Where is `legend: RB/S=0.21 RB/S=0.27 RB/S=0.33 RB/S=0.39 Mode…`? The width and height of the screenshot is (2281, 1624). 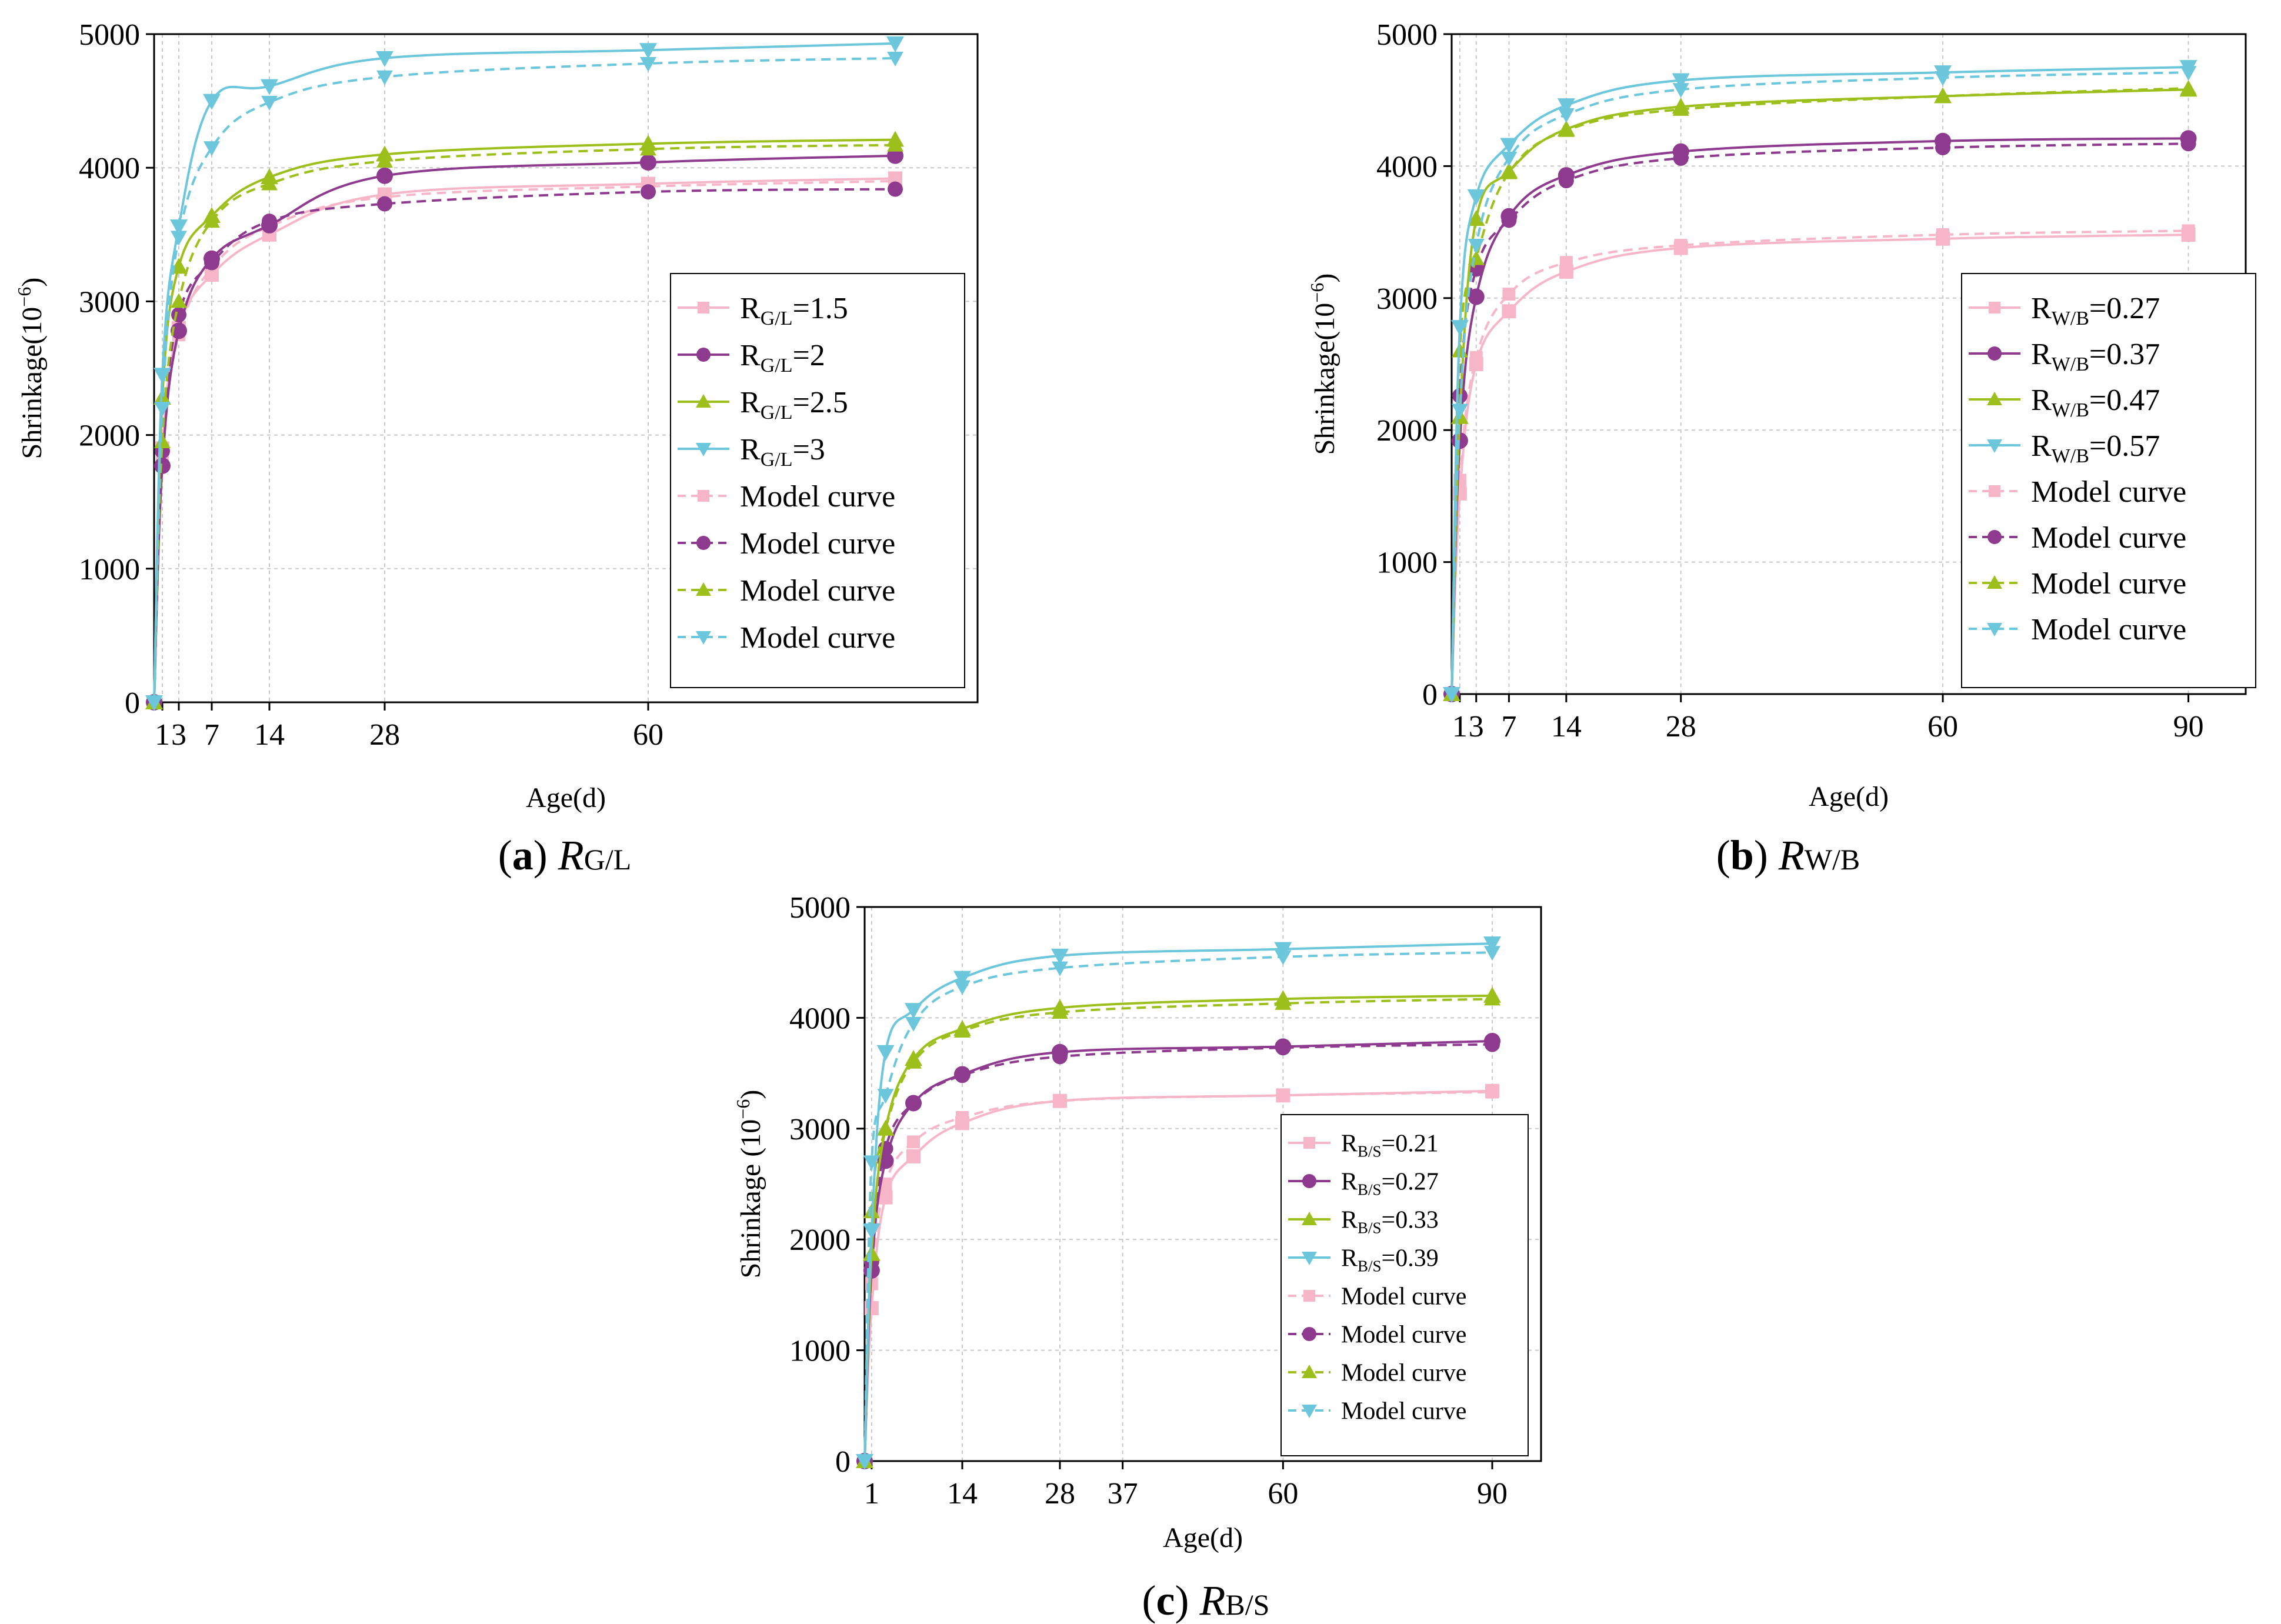 legend: RB/S=0.21 RB/S=0.27 RB/S=0.33 RB/S=0.39 Mode… is located at coordinates (1404, 1285).